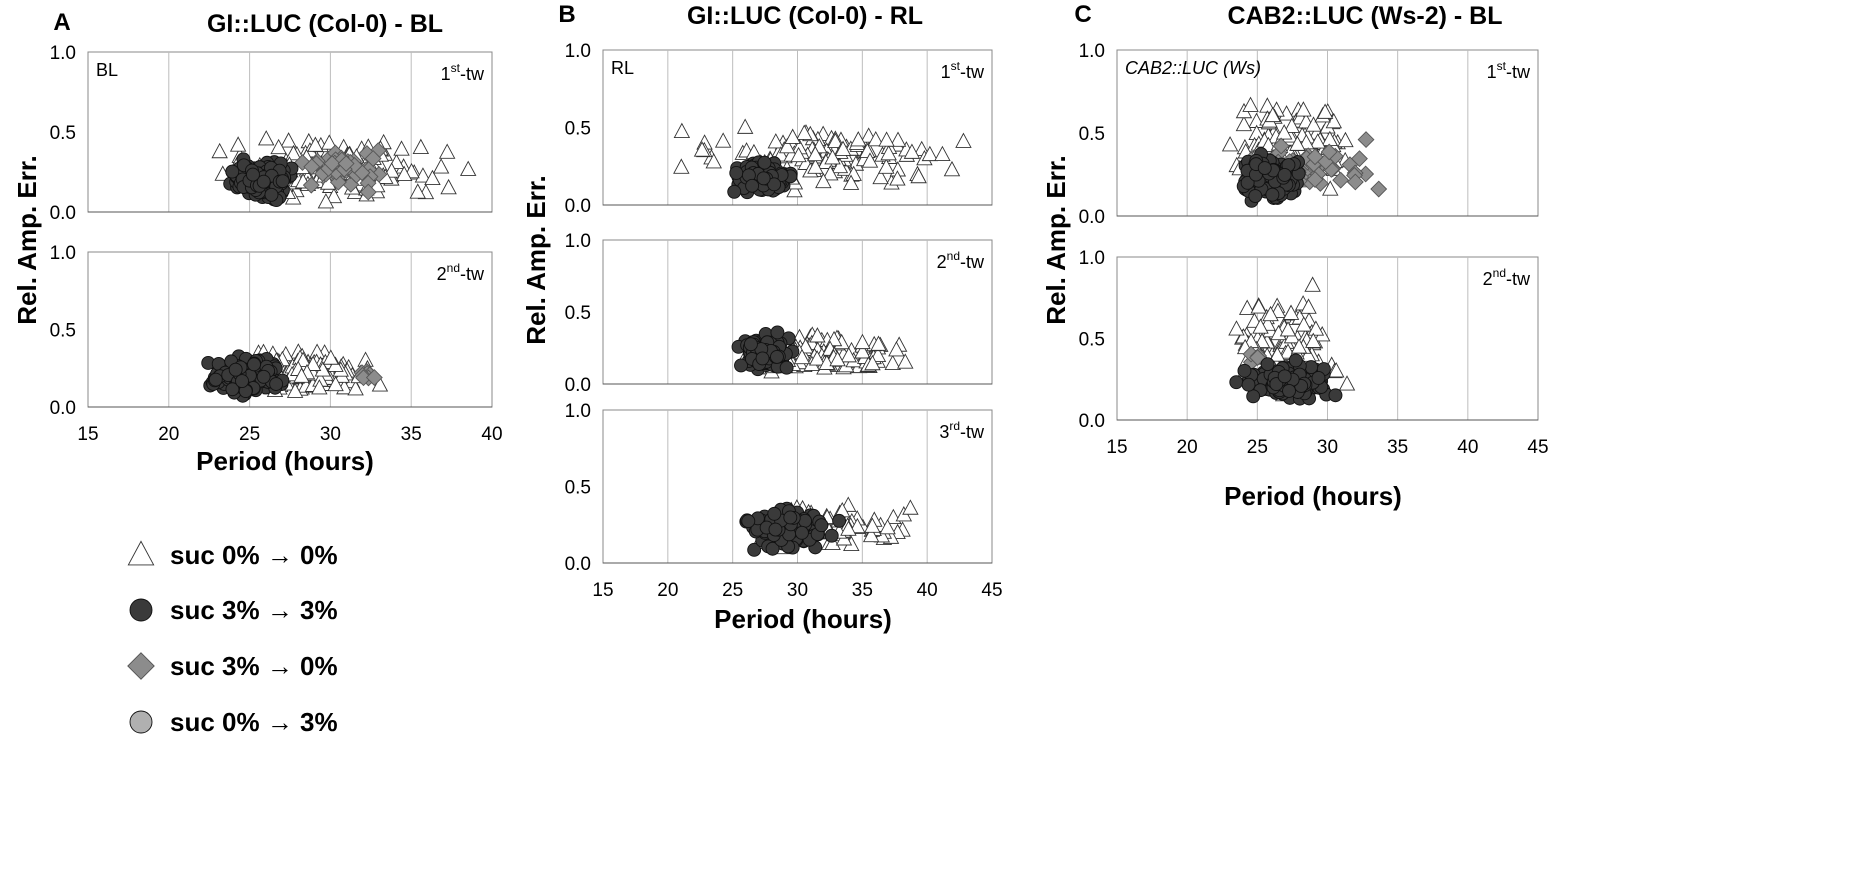 This screenshot has height=870, width=1850. I want to click on subplot-3: 0.00.51.015 20 25 30 35 40 453rd-tw, so click(784, 501).